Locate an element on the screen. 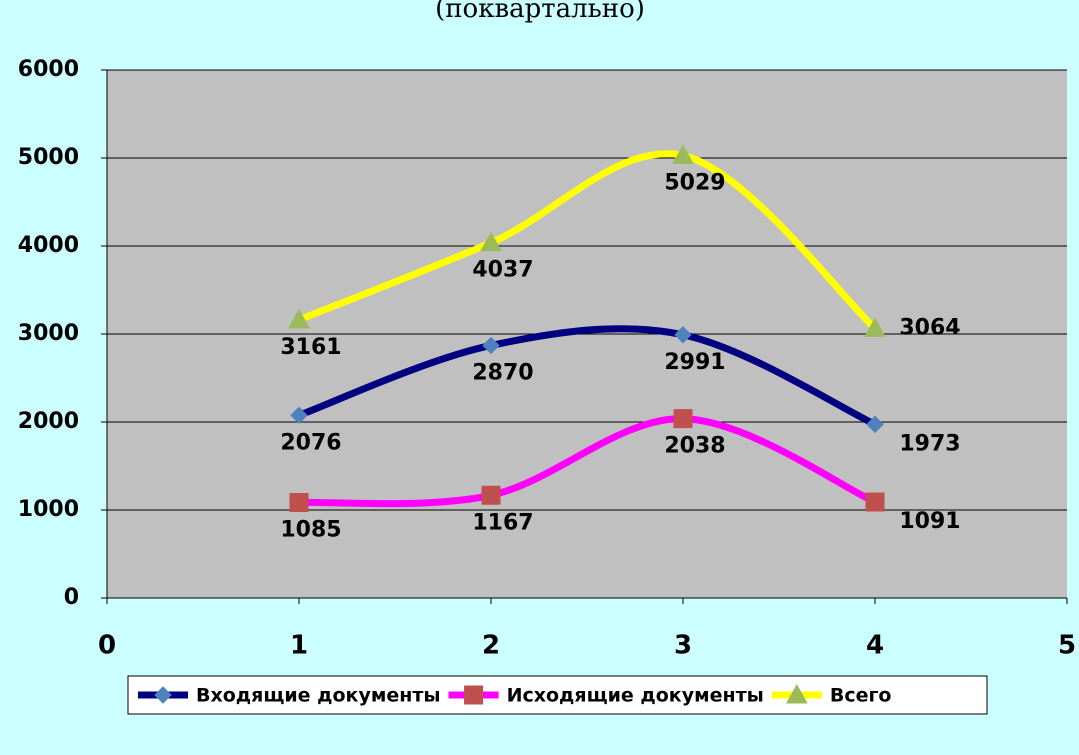  legend-label: Исходящие документы is located at coordinates (635, 696).